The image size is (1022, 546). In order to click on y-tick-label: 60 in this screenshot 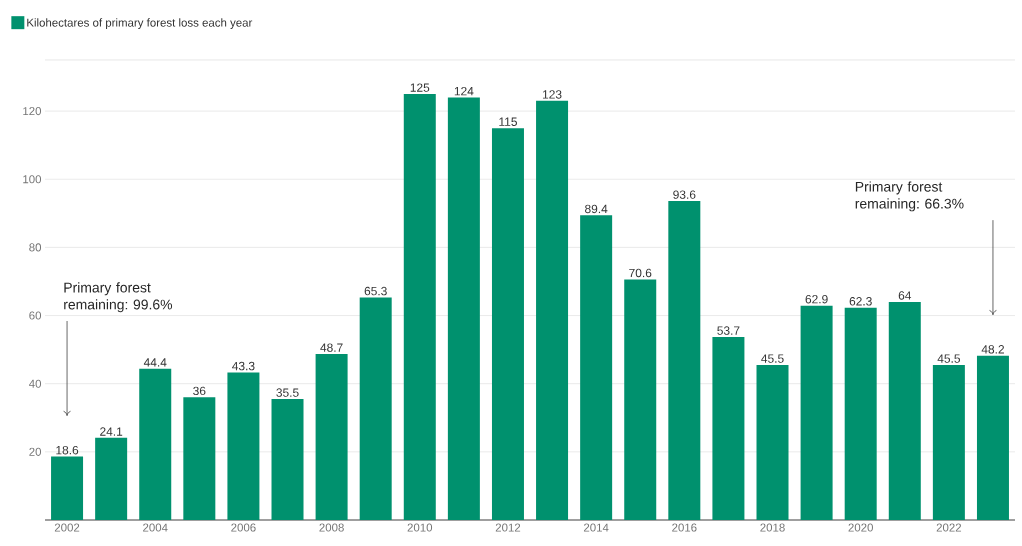, I will do `click(35, 315)`.